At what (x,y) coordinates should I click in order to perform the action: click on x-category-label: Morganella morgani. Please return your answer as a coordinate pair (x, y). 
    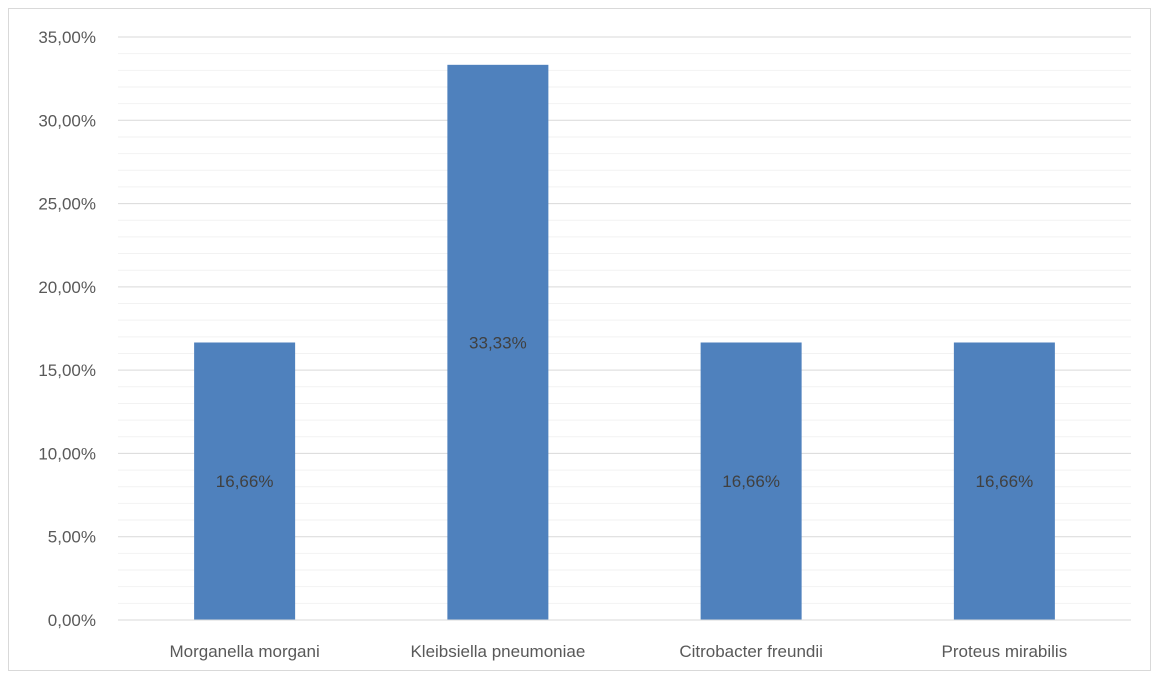
    Looking at the image, I should click on (245, 651).